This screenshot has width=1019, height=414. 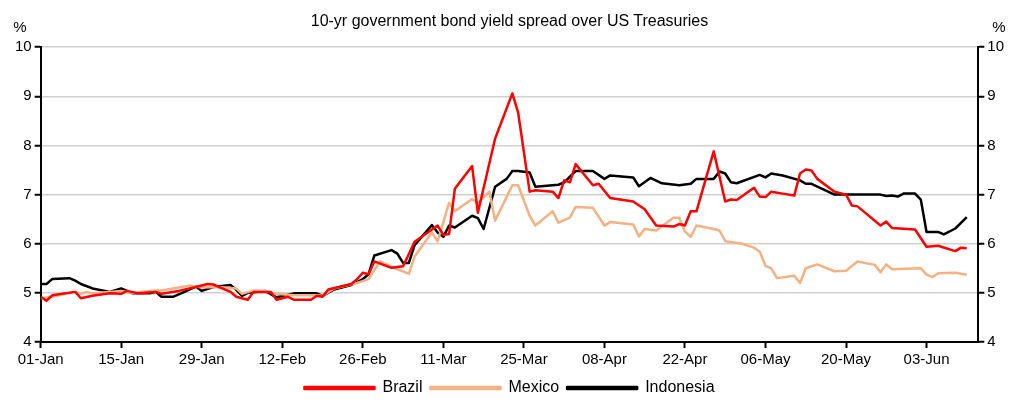 What do you see at coordinates (509, 21) in the screenshot?
I see `chart-title: 10-yr government bond yield spread over US Treasuries` at bounding box center [509, 21].